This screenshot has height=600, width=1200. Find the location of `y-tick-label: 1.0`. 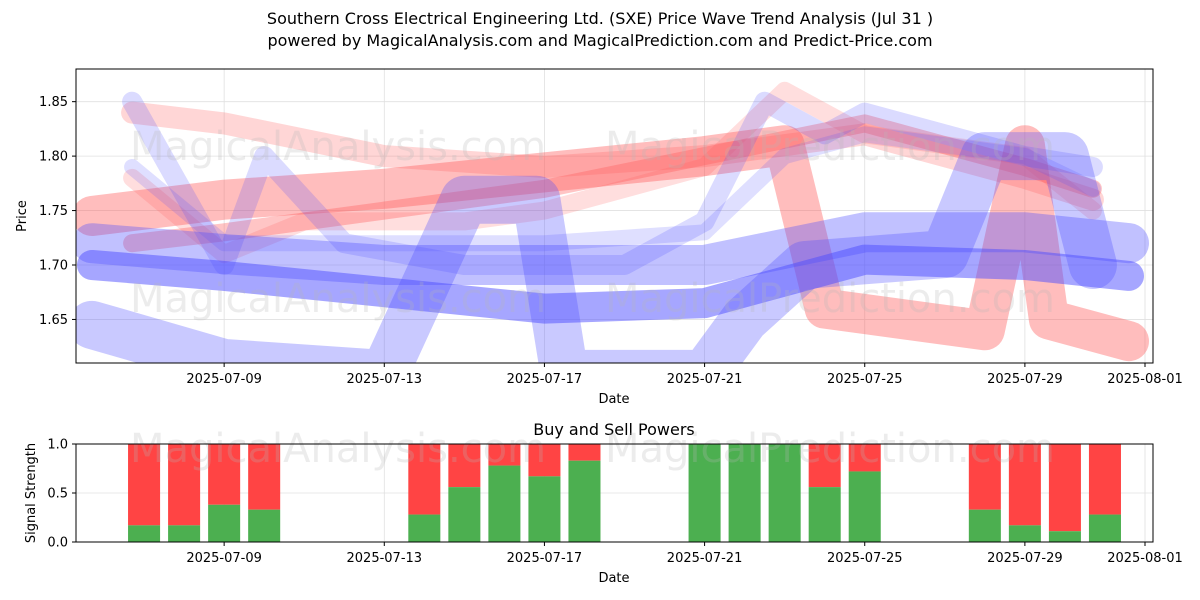

y-tick-label: 1.0 is located at coordinates (57, 445).